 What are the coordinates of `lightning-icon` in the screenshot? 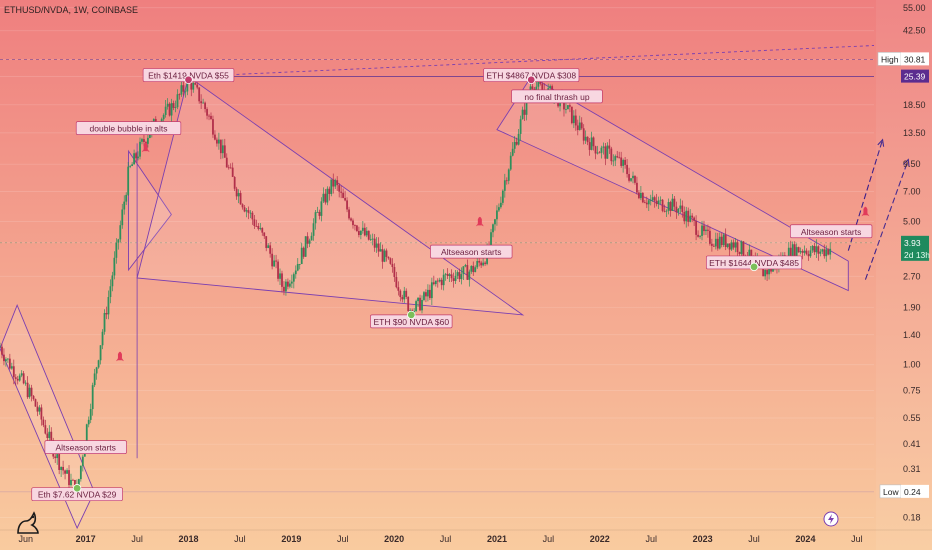 It's located at (831, 519).